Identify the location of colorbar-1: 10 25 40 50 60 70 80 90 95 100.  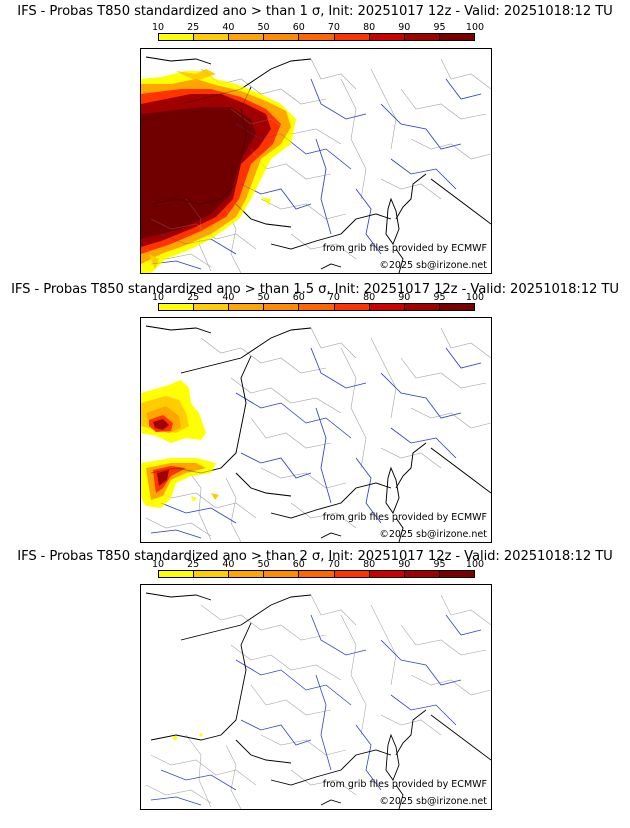
(318, 31).